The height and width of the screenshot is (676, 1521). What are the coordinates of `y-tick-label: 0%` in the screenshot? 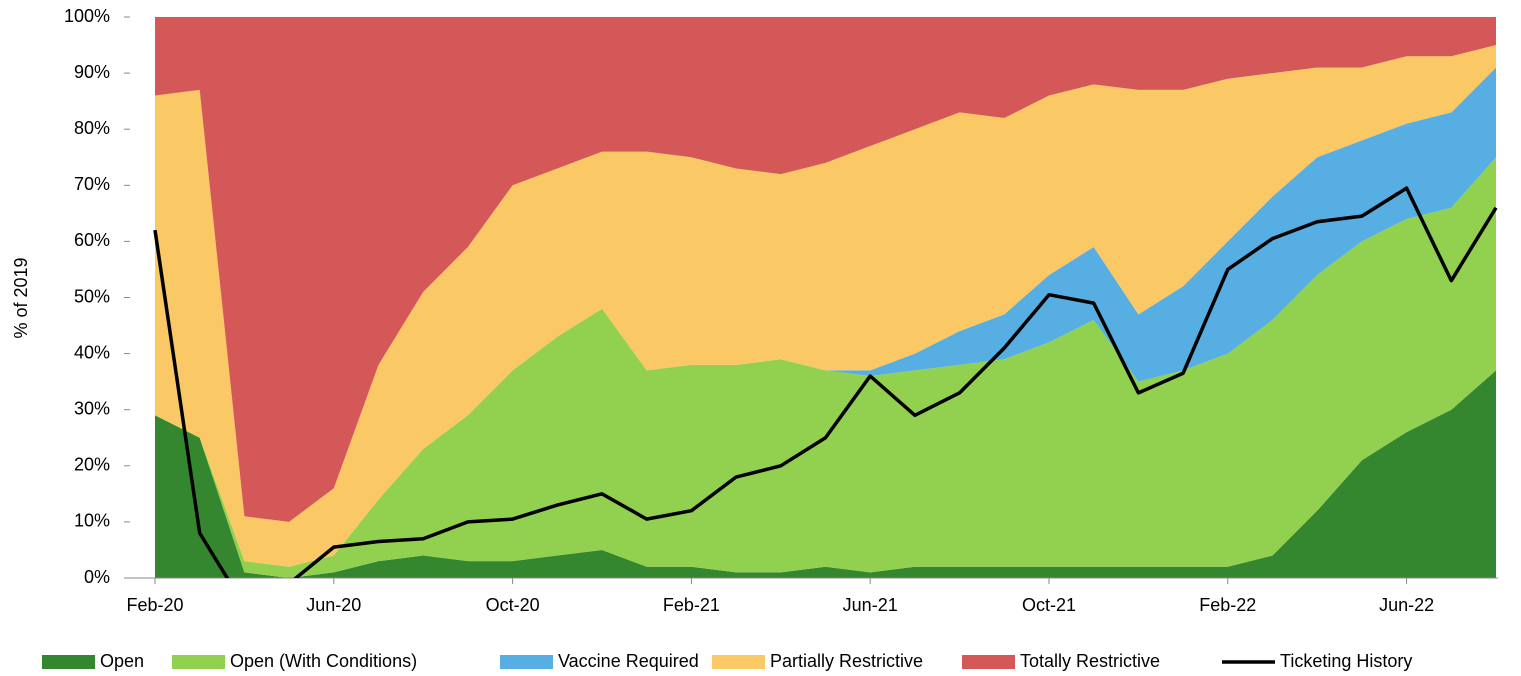 It's located at (97, 577).